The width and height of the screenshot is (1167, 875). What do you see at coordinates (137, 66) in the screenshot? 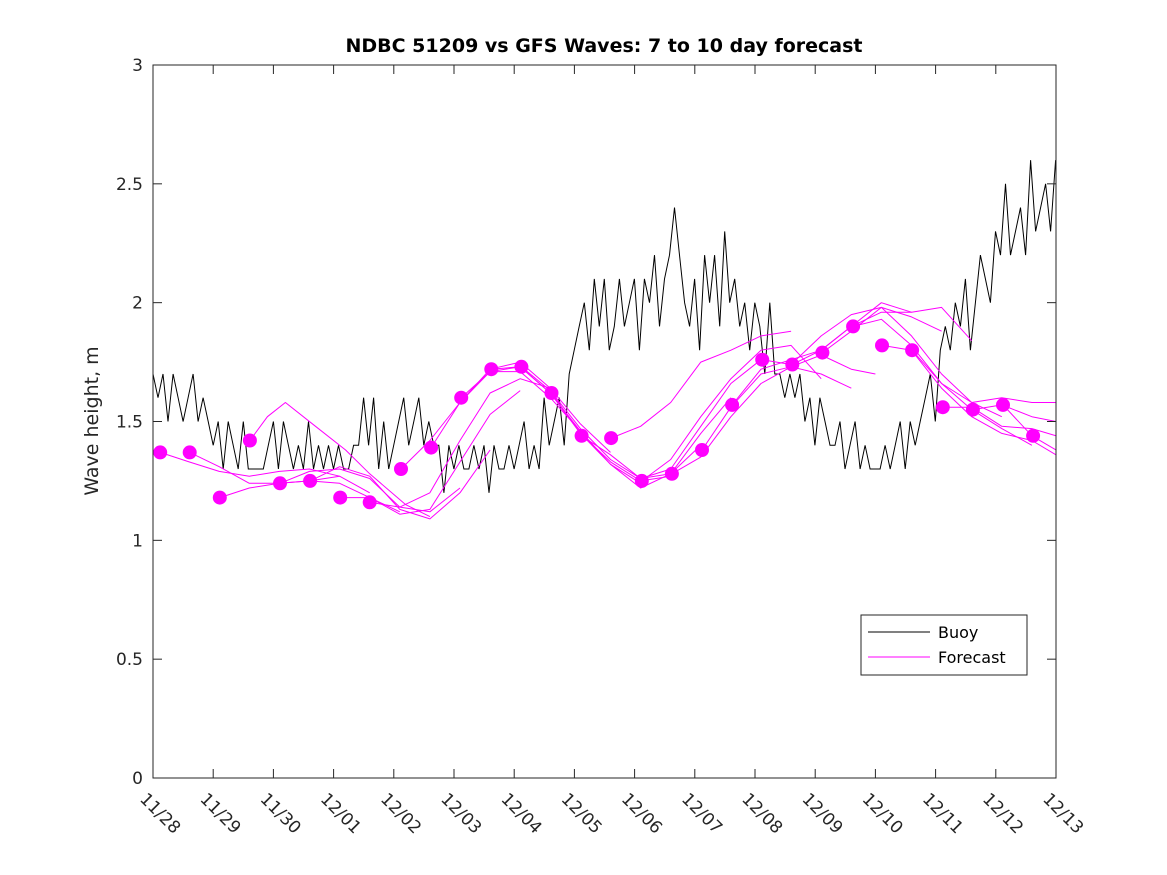
I see `y-tick-label: 3` at bounding box center [137, 66].